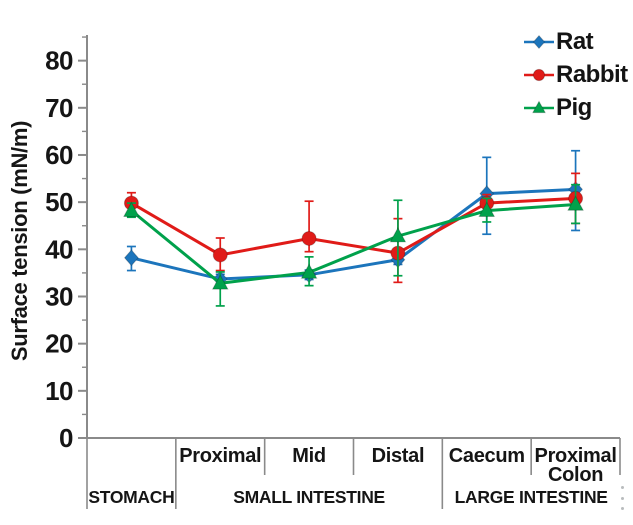 This screenshot has height=525, width=633. What do you see at coordinates (539, 74) in the screenshot?
I see `rabbit-line-circle-icon` at bounding box center [539, 74].